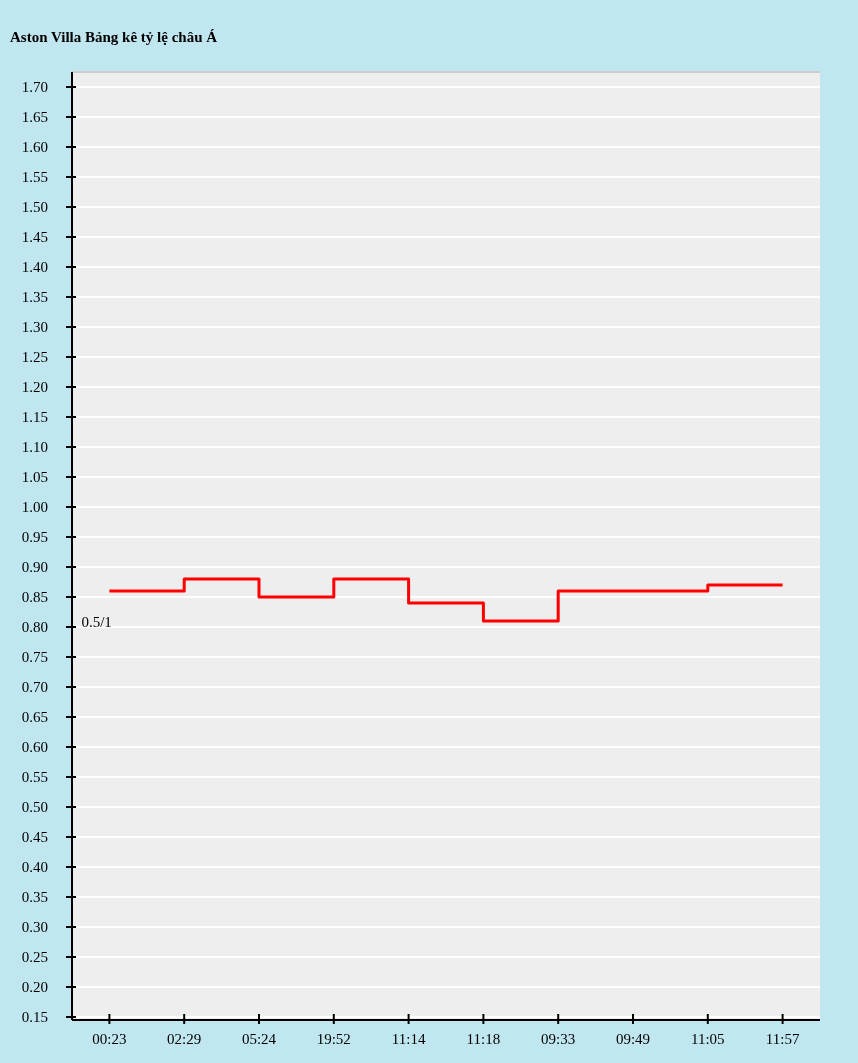 The height and width of the screenshot is (1063, 858). What do you see at coordinates (109, 1039) in the screenshot?
I see `x-tick-label: 00:23` at bounding box center [109, 1039].